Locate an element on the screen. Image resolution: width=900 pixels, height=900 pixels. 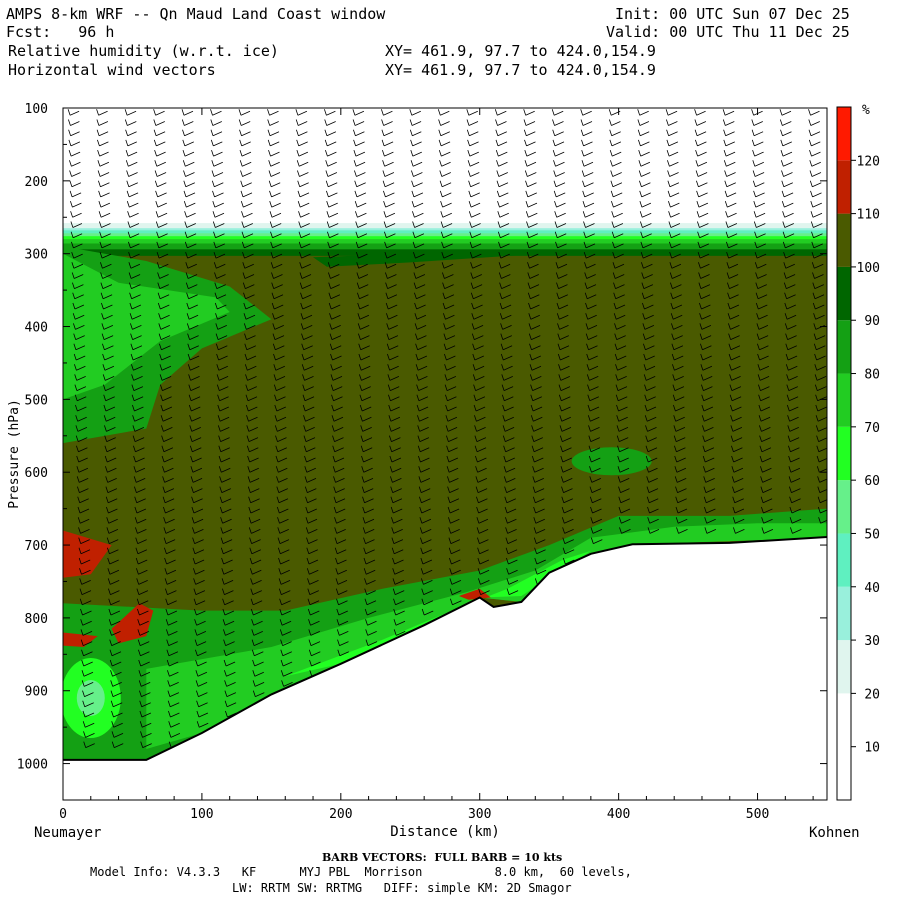
y-tick-label: 500 is located at coordinates (36, 400).